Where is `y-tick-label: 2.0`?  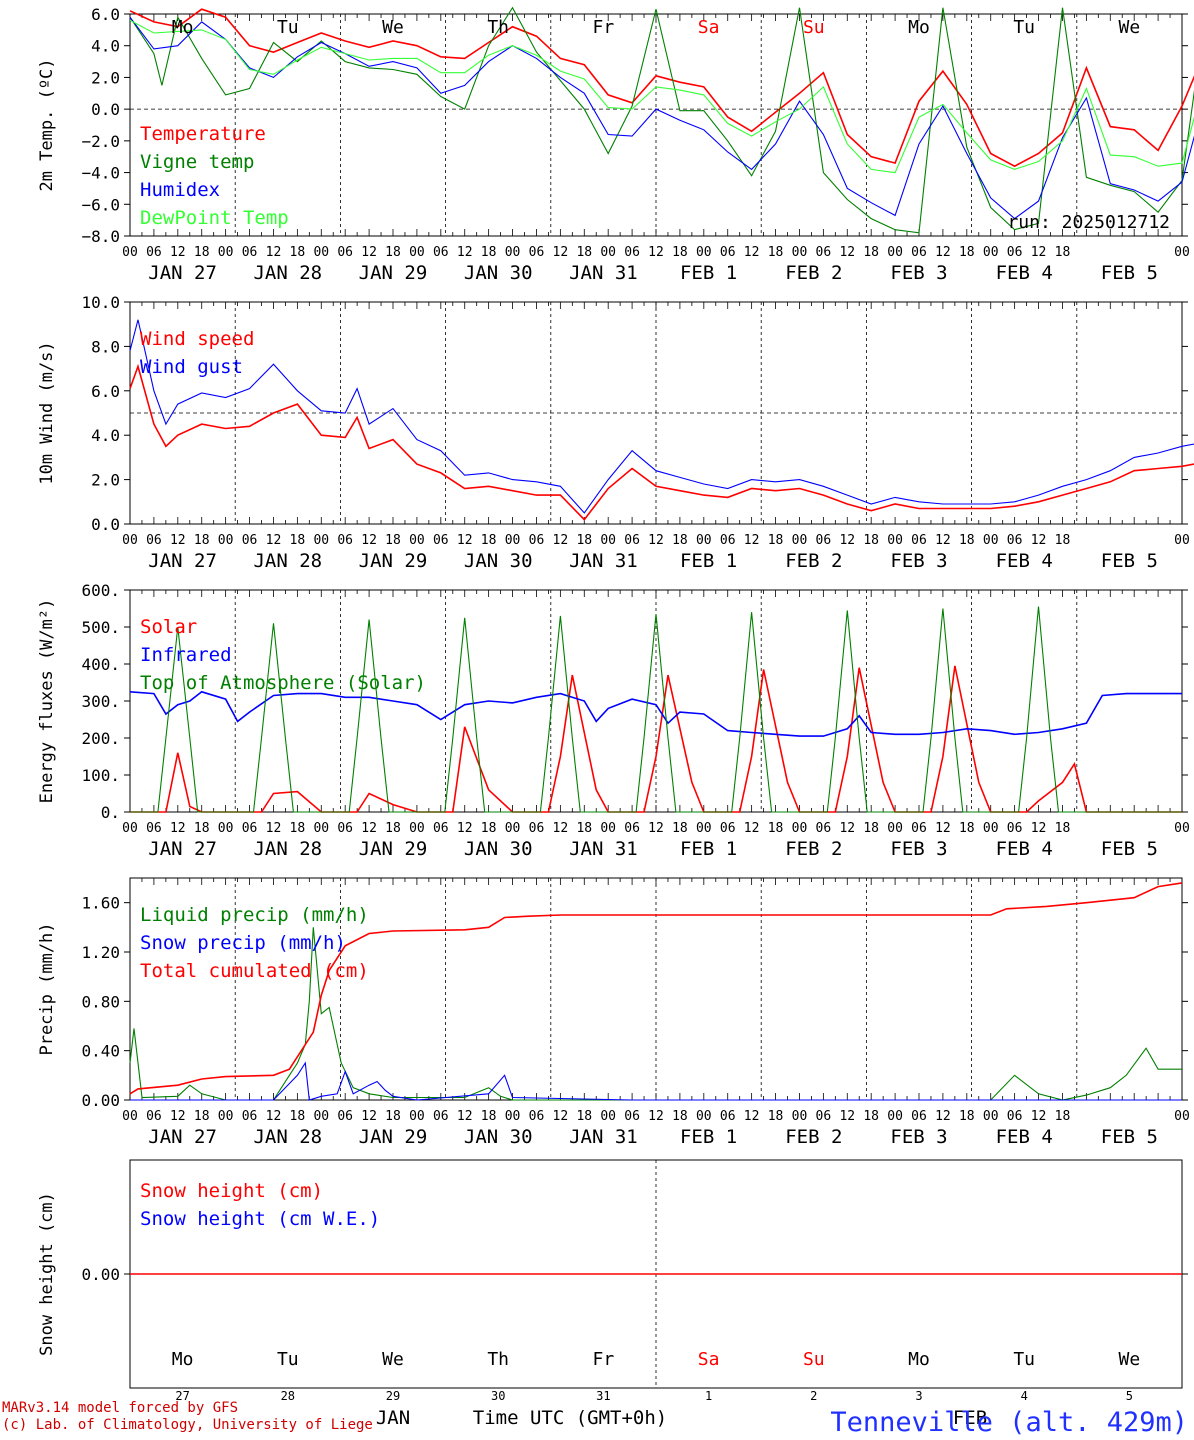
y-tick-label: 2.0 is located at coordinates (105, 480).